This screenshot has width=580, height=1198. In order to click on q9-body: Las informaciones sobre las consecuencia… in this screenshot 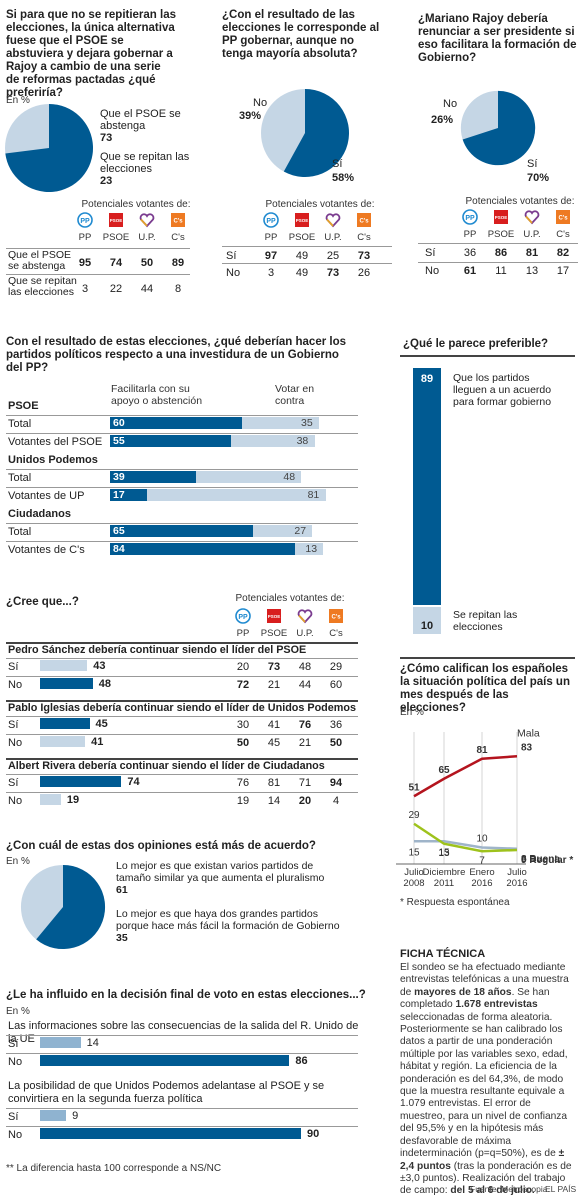, I will do `click(190, 1088)`.